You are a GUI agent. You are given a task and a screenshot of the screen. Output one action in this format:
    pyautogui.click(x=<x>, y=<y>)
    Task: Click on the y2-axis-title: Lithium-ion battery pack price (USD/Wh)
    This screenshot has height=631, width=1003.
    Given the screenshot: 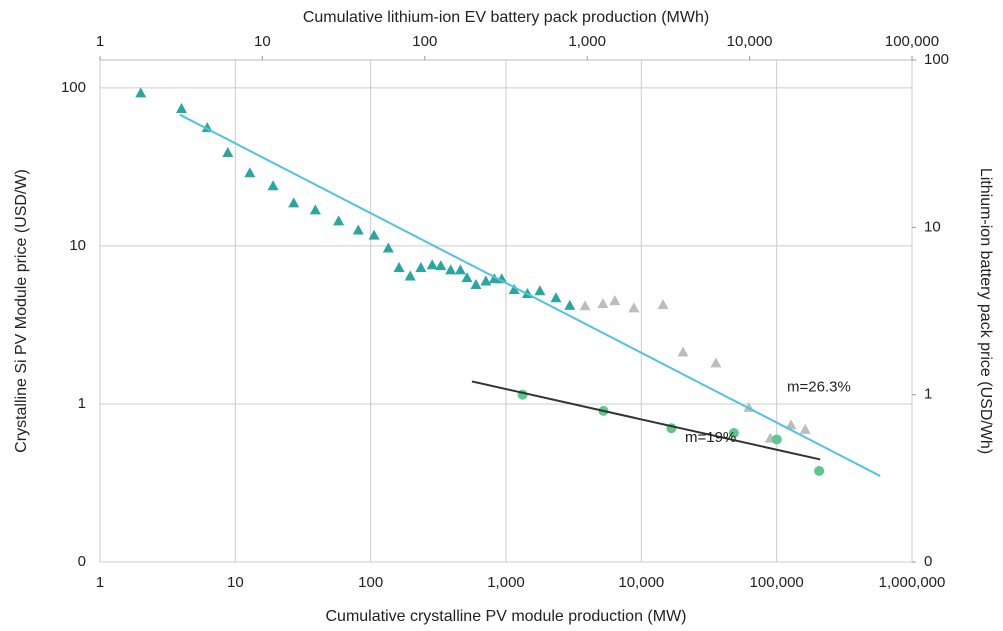 What is the action you would take?
    pyautogui.click(x=985, y=311)
    